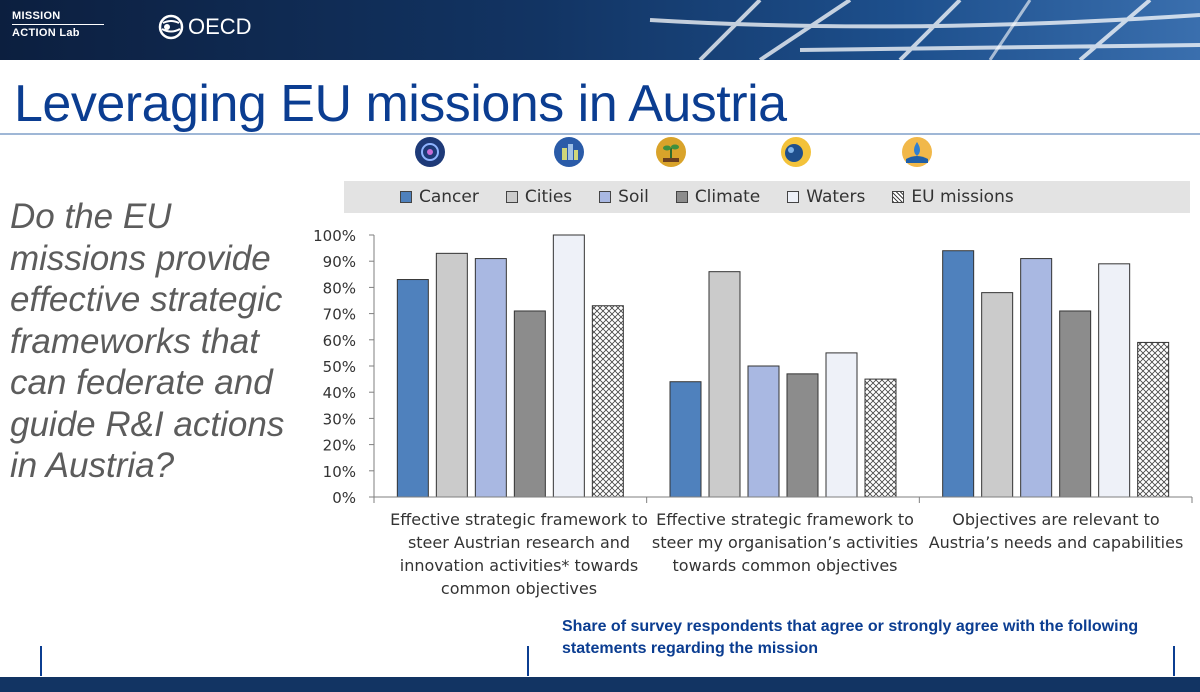 This screenshot has width=1200, height=692. Describe the element at coordinates (841, 425) in the screenshot. I see `bar-waters-cat1` at that location.